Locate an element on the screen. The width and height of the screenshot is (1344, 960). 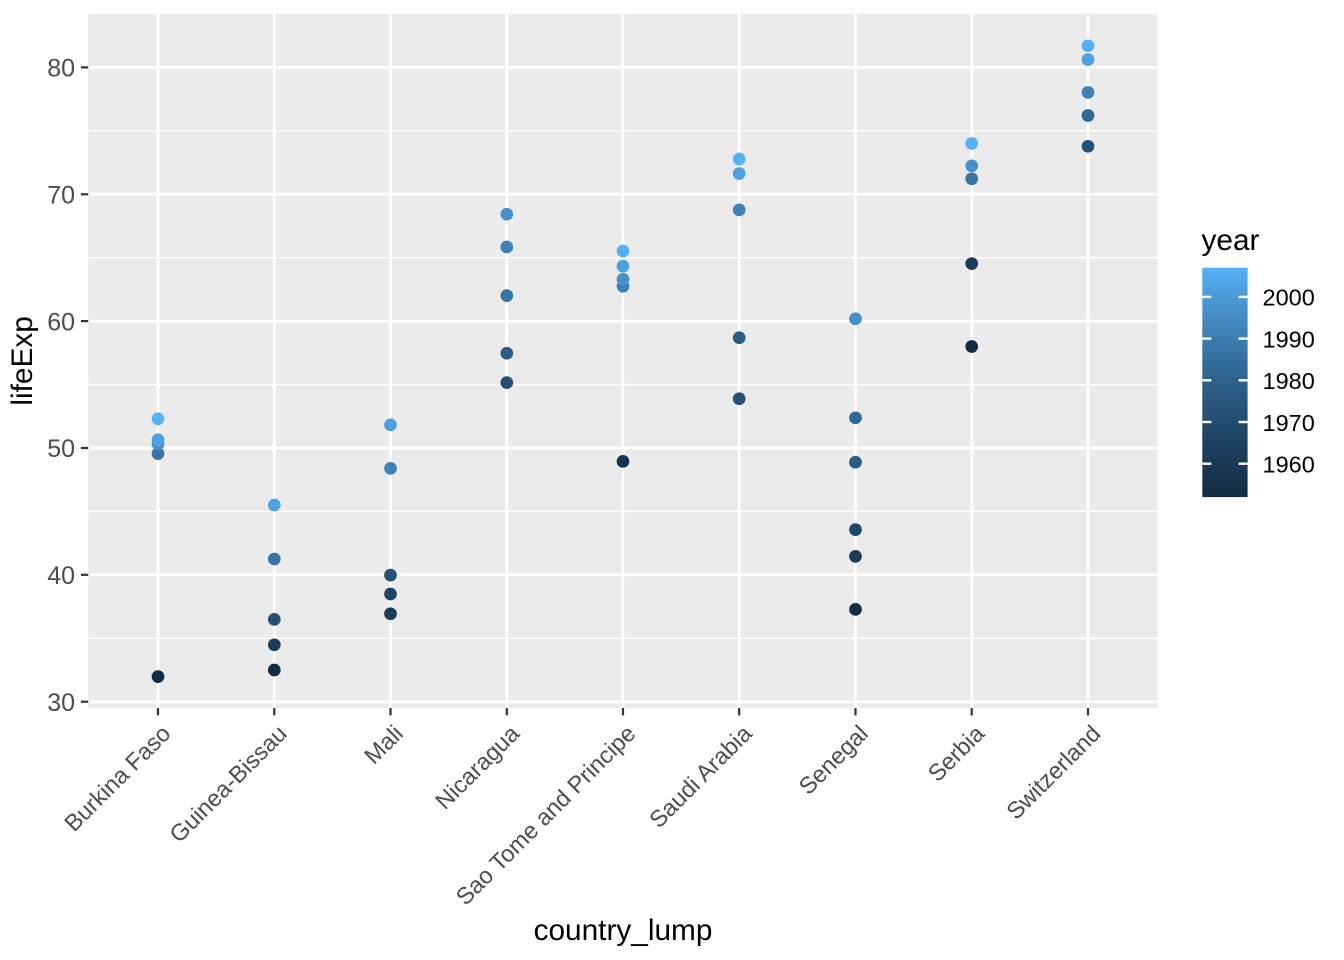
svg-text: 2000 is located at coordinates (1289, 298).